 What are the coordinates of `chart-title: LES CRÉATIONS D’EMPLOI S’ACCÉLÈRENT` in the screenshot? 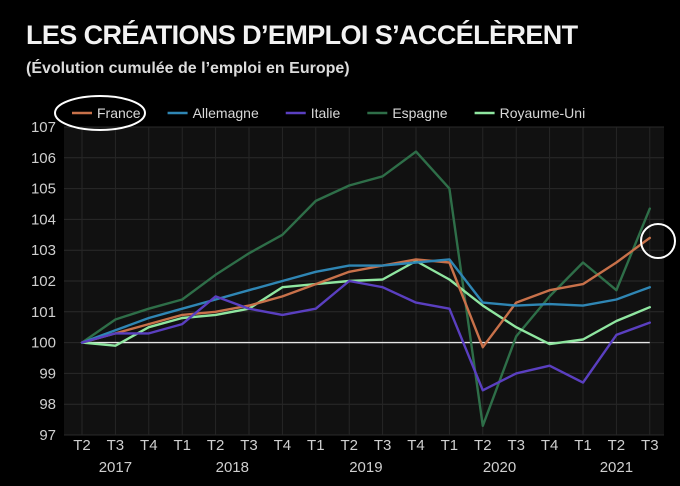 It's located at (302, 35).